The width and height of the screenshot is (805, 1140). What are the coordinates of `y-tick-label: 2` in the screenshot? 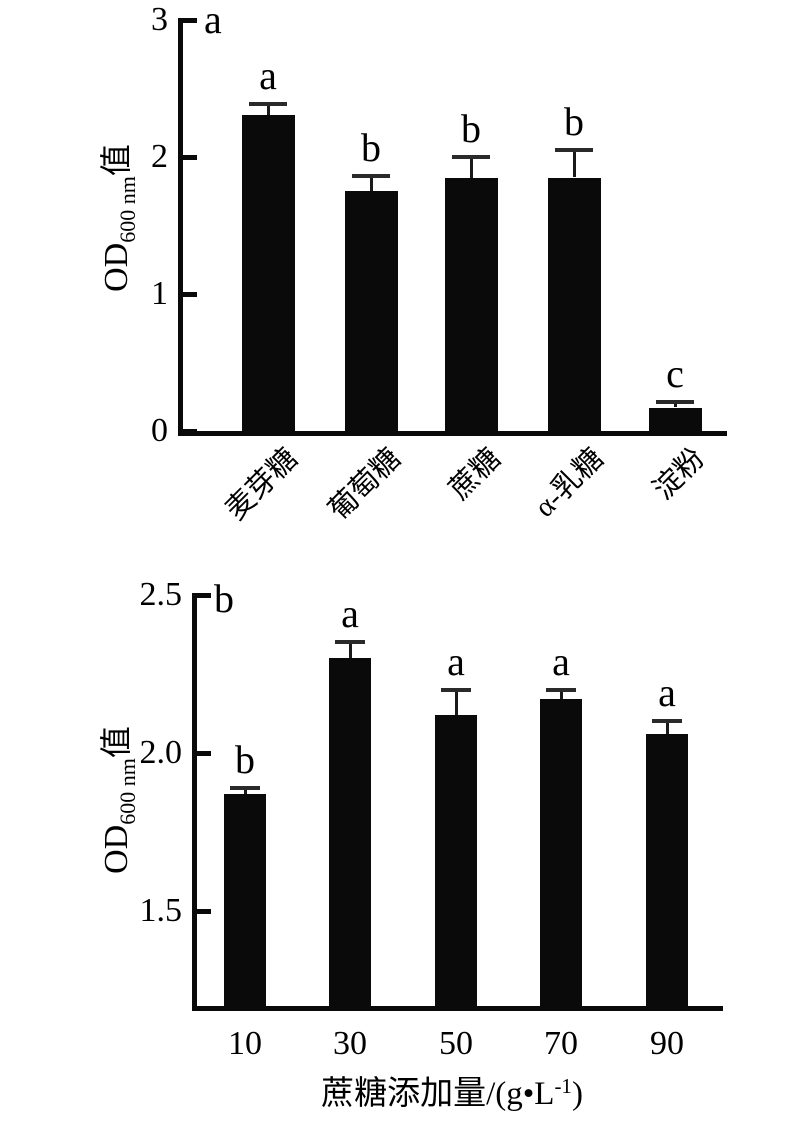 It's located at (159, 156).